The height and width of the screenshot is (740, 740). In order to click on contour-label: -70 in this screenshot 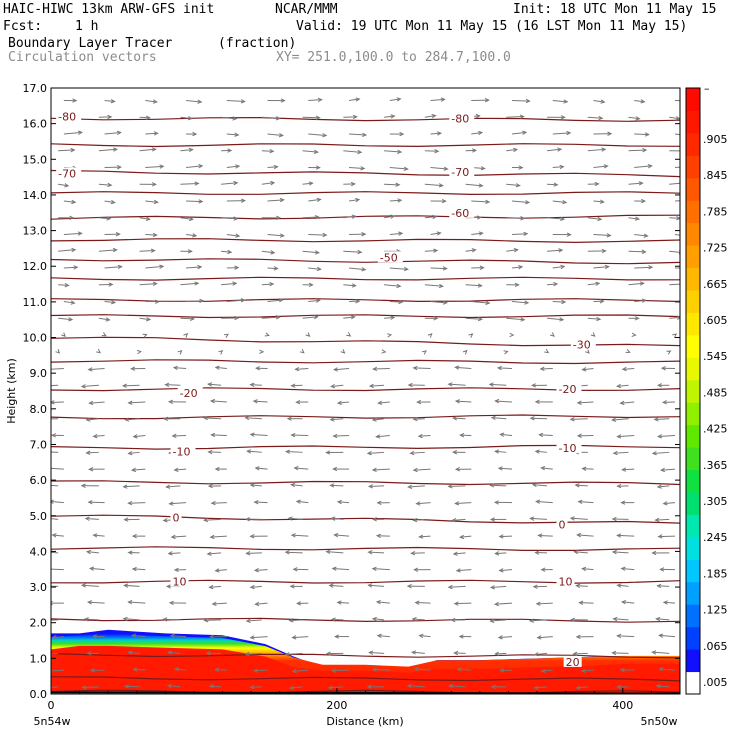, I will do `click(67, 174)`.